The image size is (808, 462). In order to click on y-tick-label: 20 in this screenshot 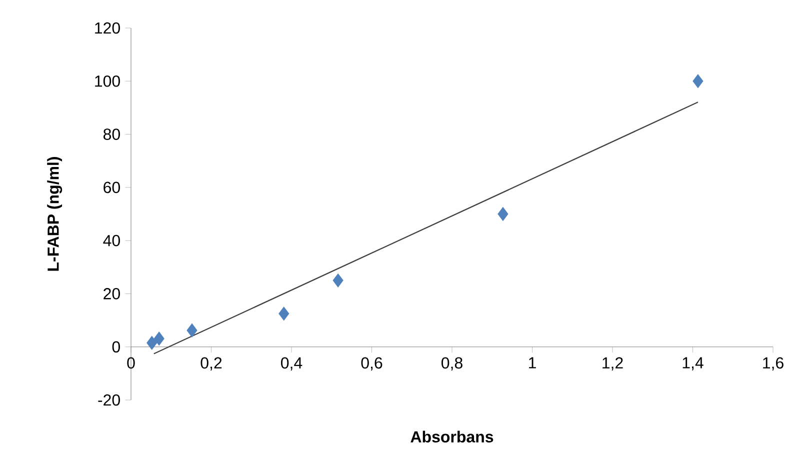, I will do `click(112, 294)`.